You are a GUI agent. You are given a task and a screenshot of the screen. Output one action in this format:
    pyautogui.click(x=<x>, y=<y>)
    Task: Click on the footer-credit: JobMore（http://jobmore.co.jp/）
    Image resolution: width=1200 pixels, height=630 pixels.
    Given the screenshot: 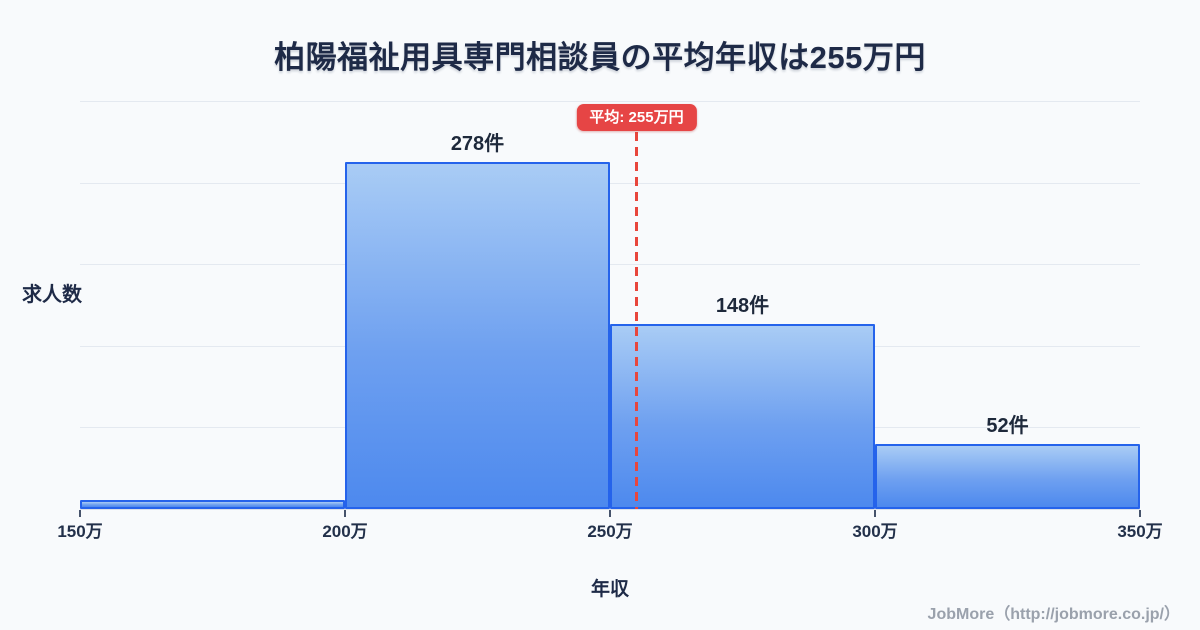 What is the action you would take?
    pyautogui.click(x=1053, y=614)
    